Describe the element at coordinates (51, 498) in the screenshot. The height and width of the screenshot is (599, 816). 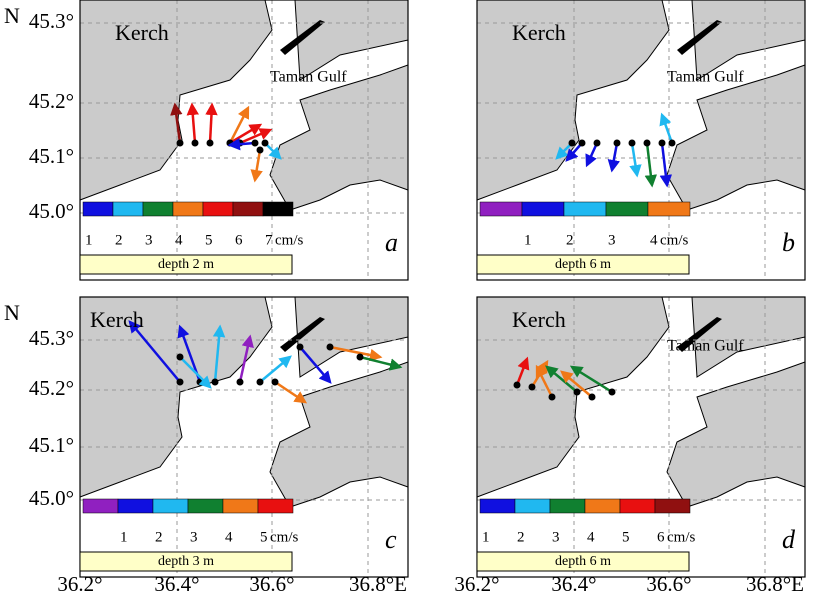
I see `lat-label: 45.0°` at that location.